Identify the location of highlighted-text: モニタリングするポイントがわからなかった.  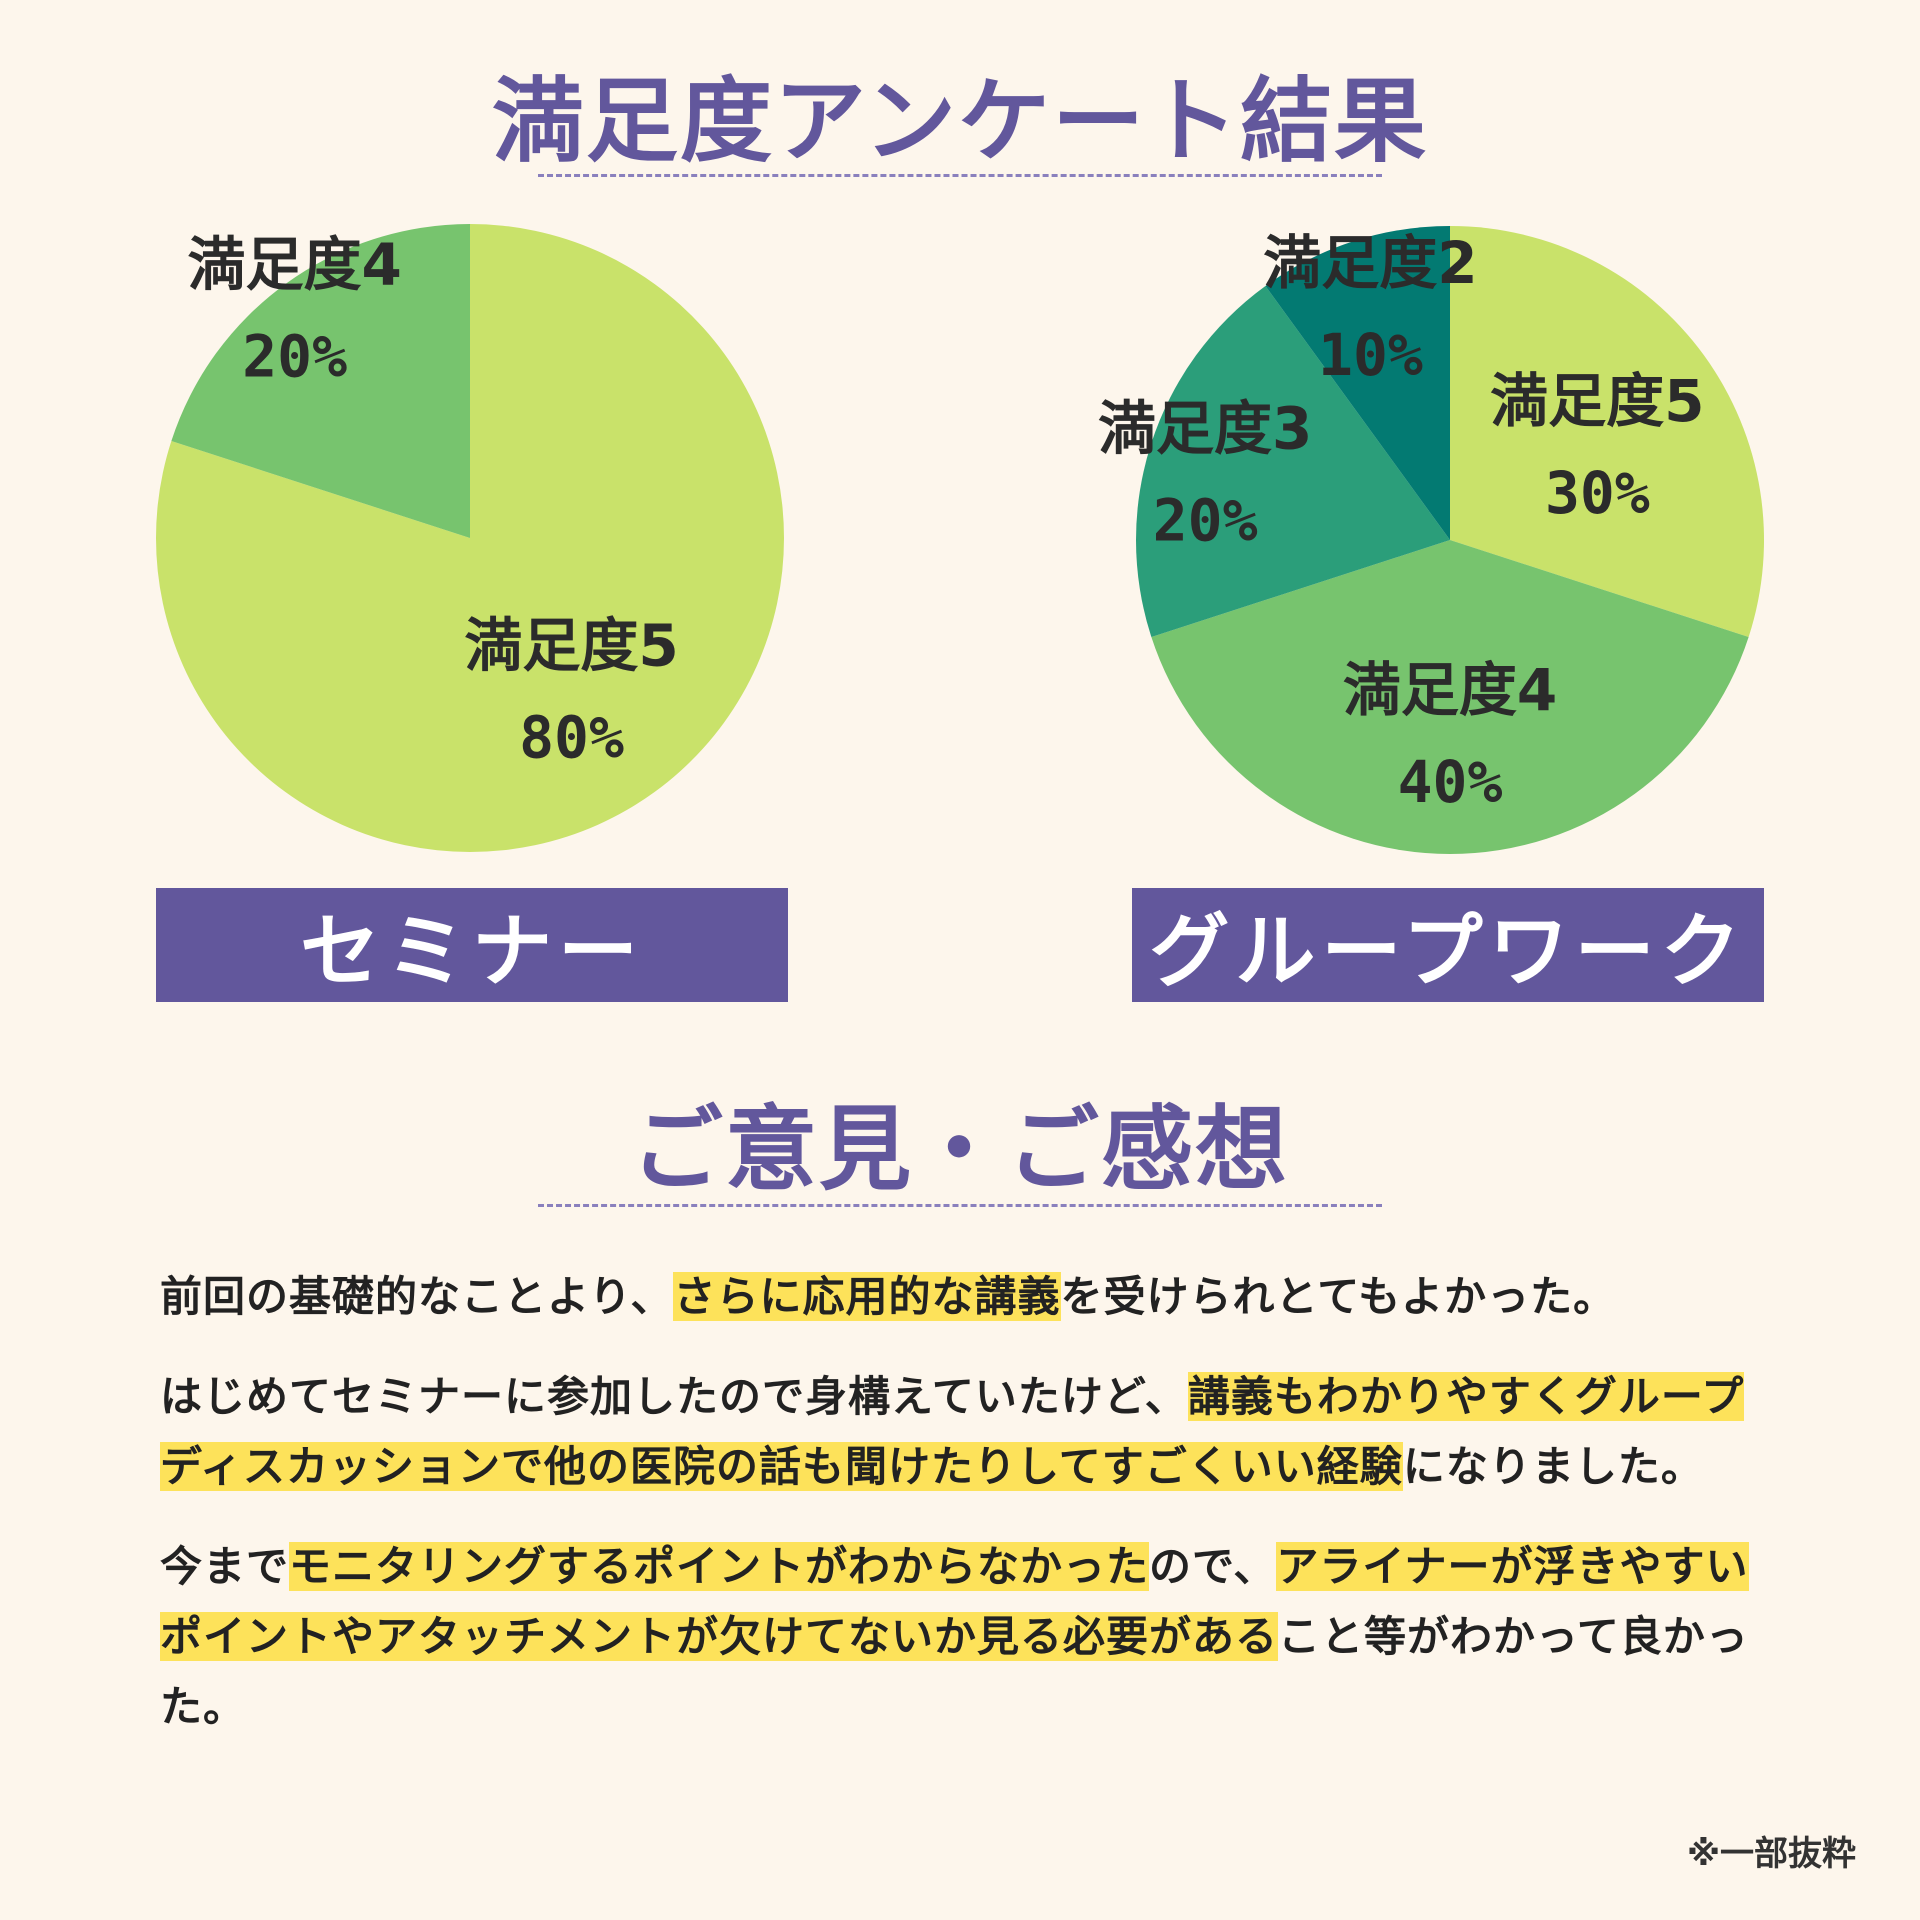
(719, 1566).